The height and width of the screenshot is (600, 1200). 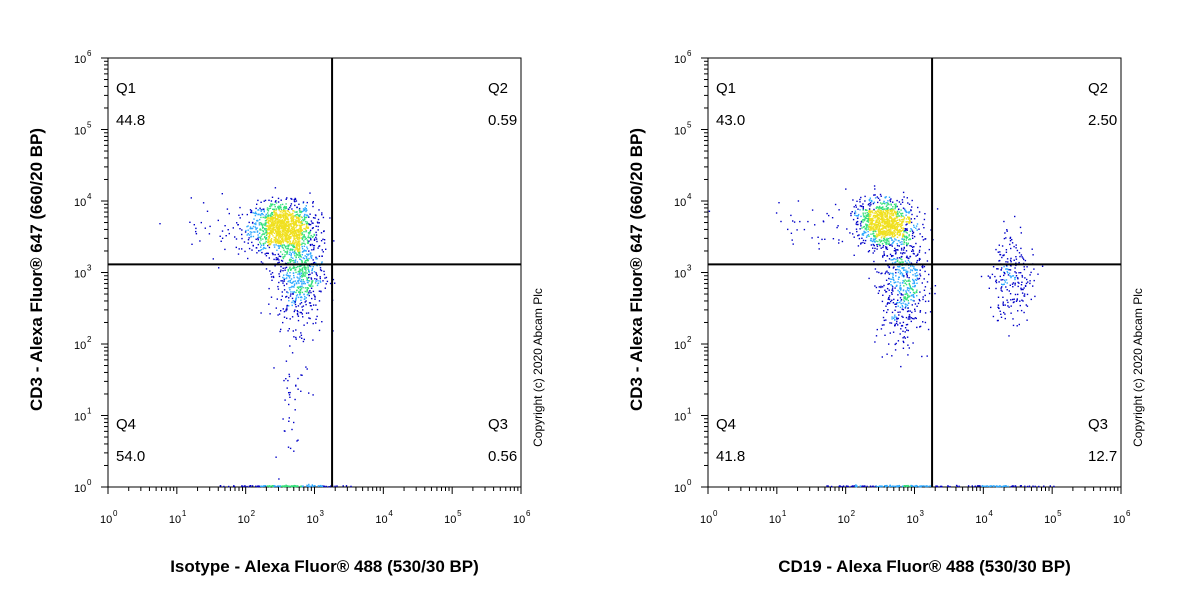 I want to click on y-tick-exponent: 3, so click(x=689, y=268).